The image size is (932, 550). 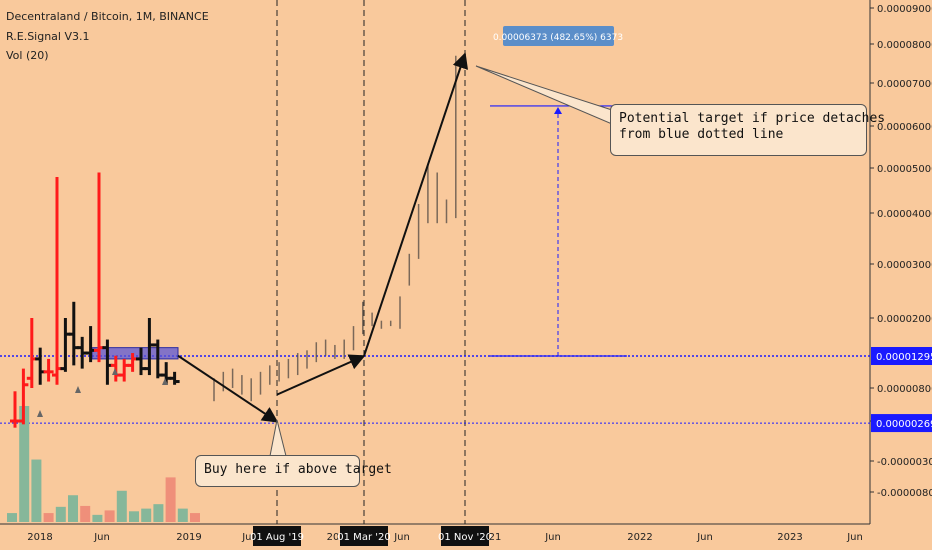 I want to click on y-tick-label: 0.00006000, so click(x=904, y=127).